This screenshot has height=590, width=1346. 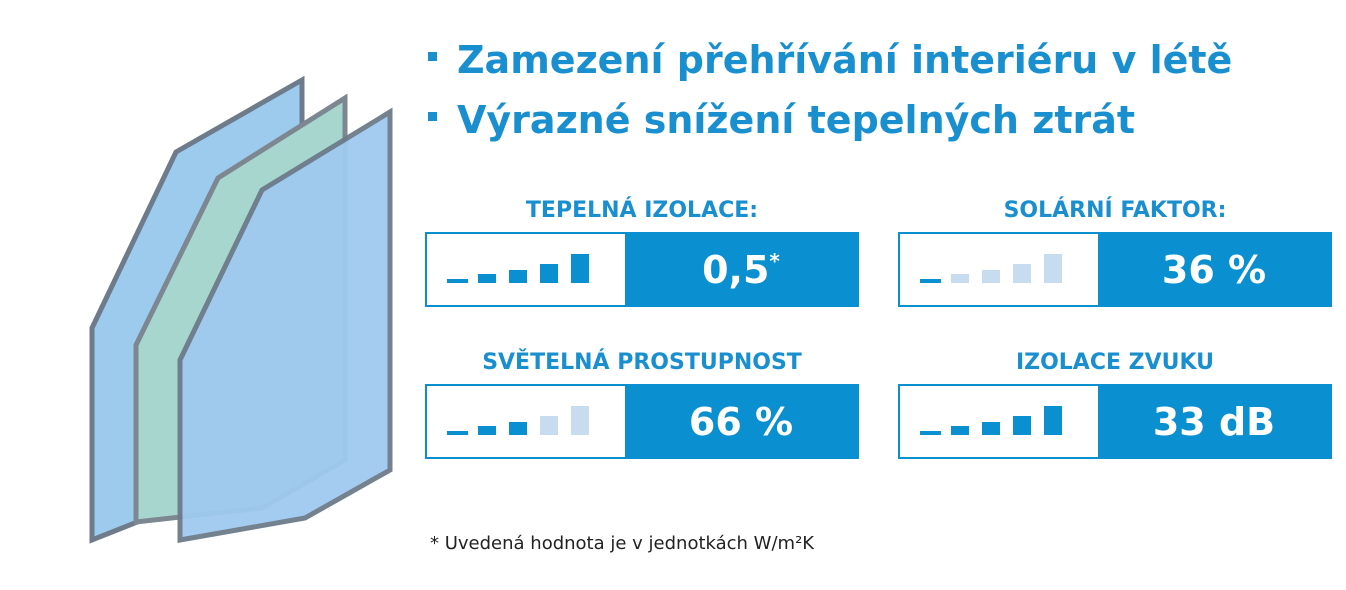 What do you see at coordinates (642, 210) in the screenshot?
I see `panel-label: TEPELNÁ IZOLACE:` at bounding box center [642, 210].